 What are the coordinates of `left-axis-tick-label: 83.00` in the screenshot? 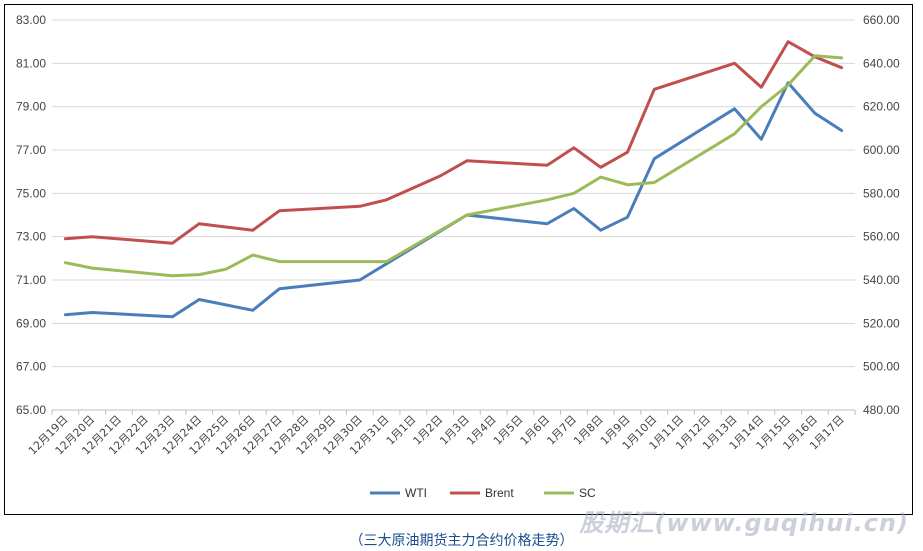 It's located at (31, 20).